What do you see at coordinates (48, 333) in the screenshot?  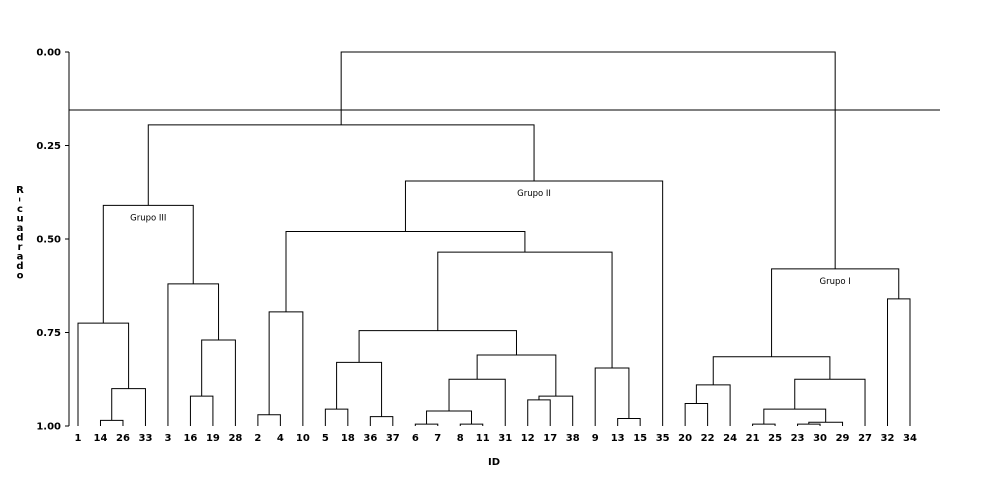 I see `y-tick-label: 0.75` at bounding box center [48, 333].